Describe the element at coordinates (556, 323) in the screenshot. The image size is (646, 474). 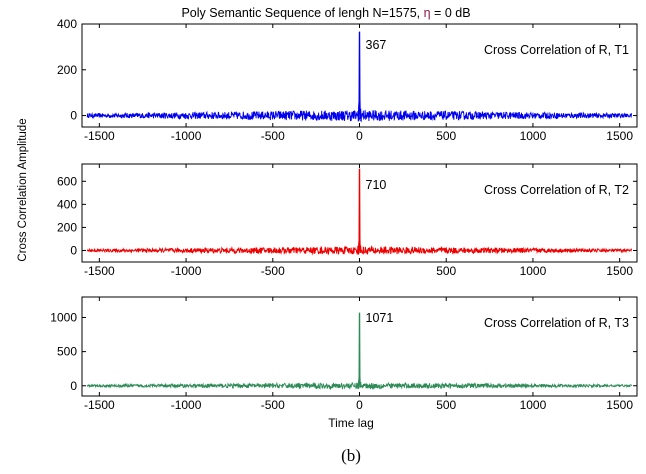
I see `legend-text: Cross Correlation of R, T3` at that location.